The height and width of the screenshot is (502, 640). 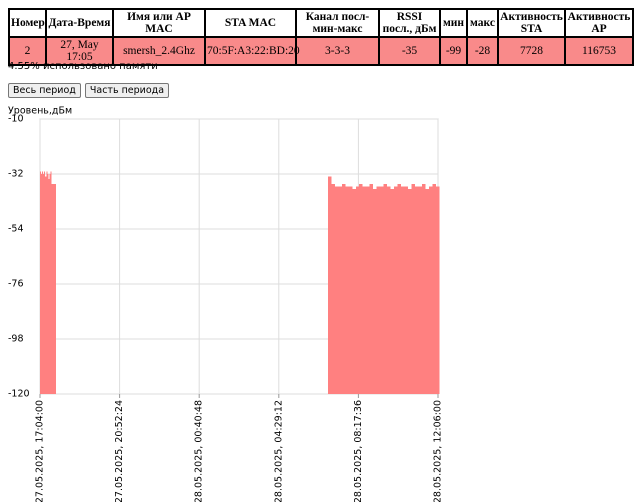 I want to click on y-tick-label: -120, so click(x=19, y=394).